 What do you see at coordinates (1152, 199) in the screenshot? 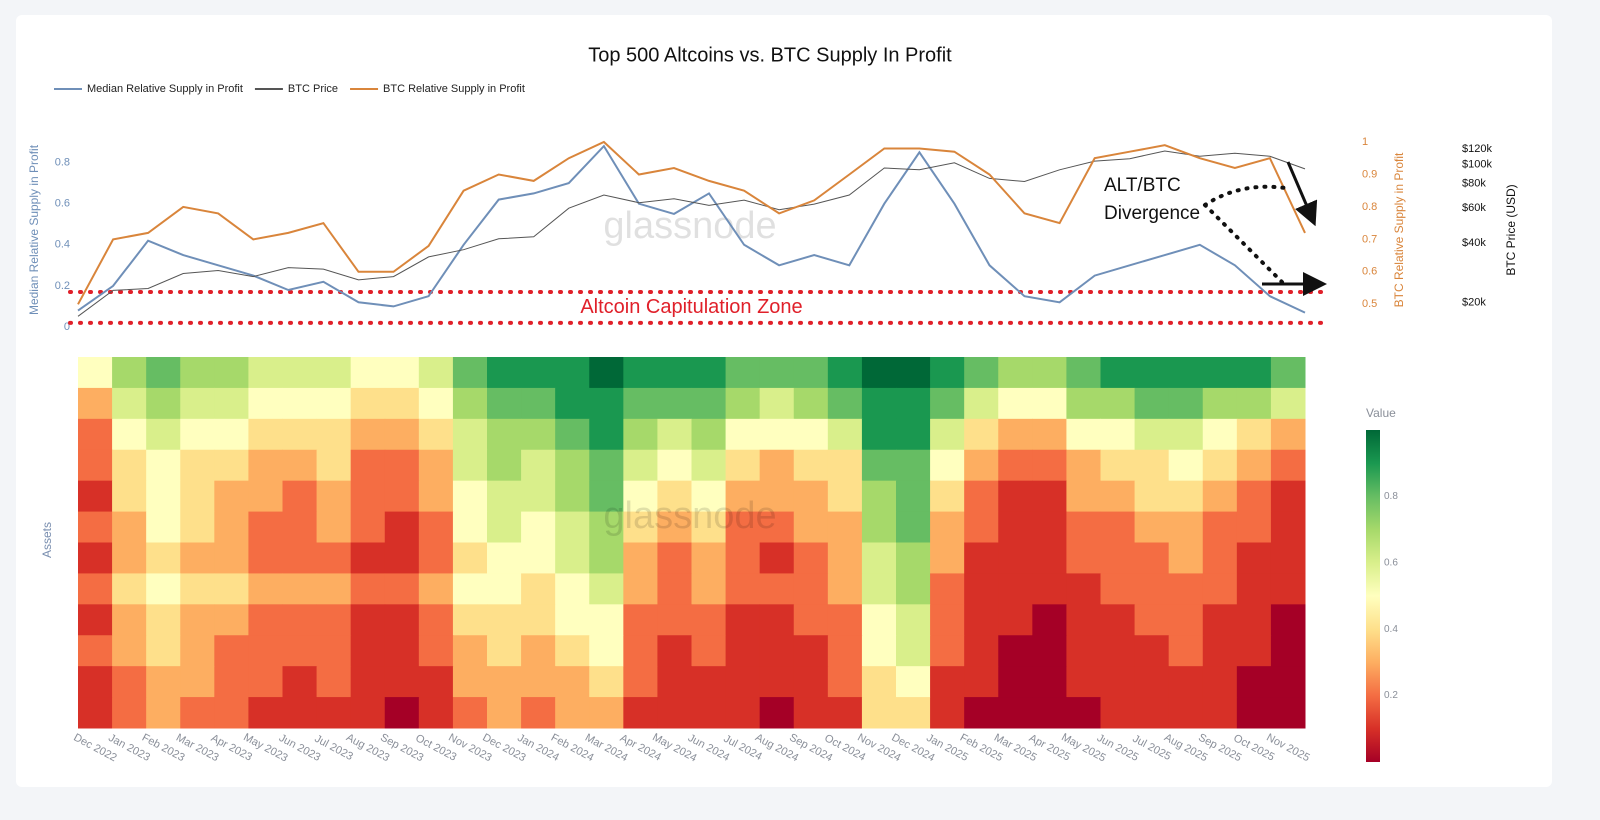
I see `annotation: ALT/BTC Divergence` at bounding box center [1152, 199].